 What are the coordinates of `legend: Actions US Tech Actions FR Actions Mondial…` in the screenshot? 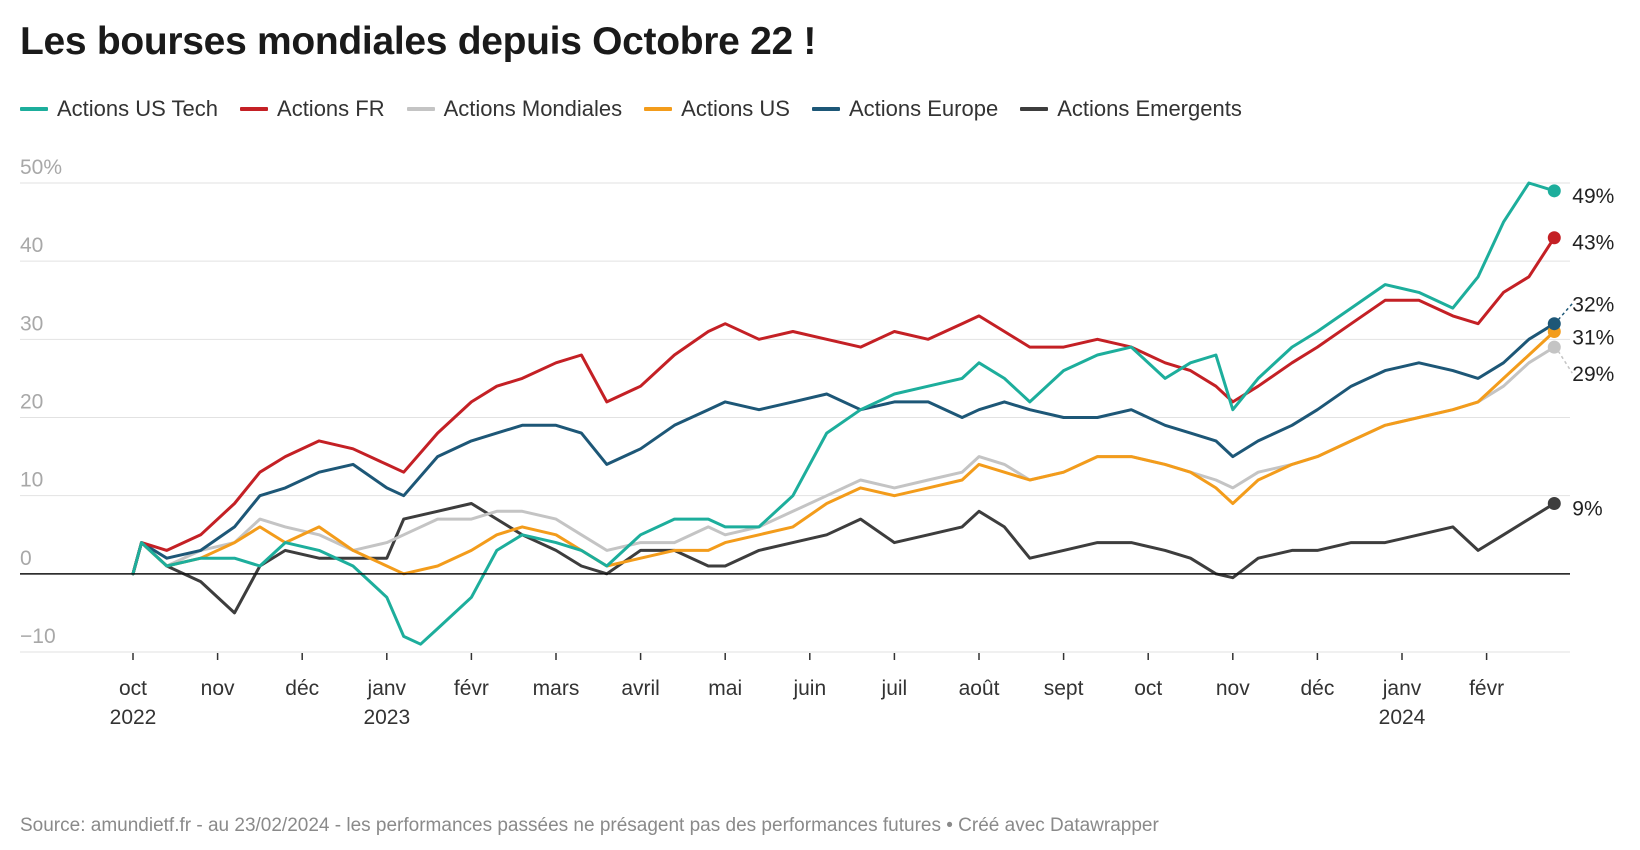 It's located at (631, 109).